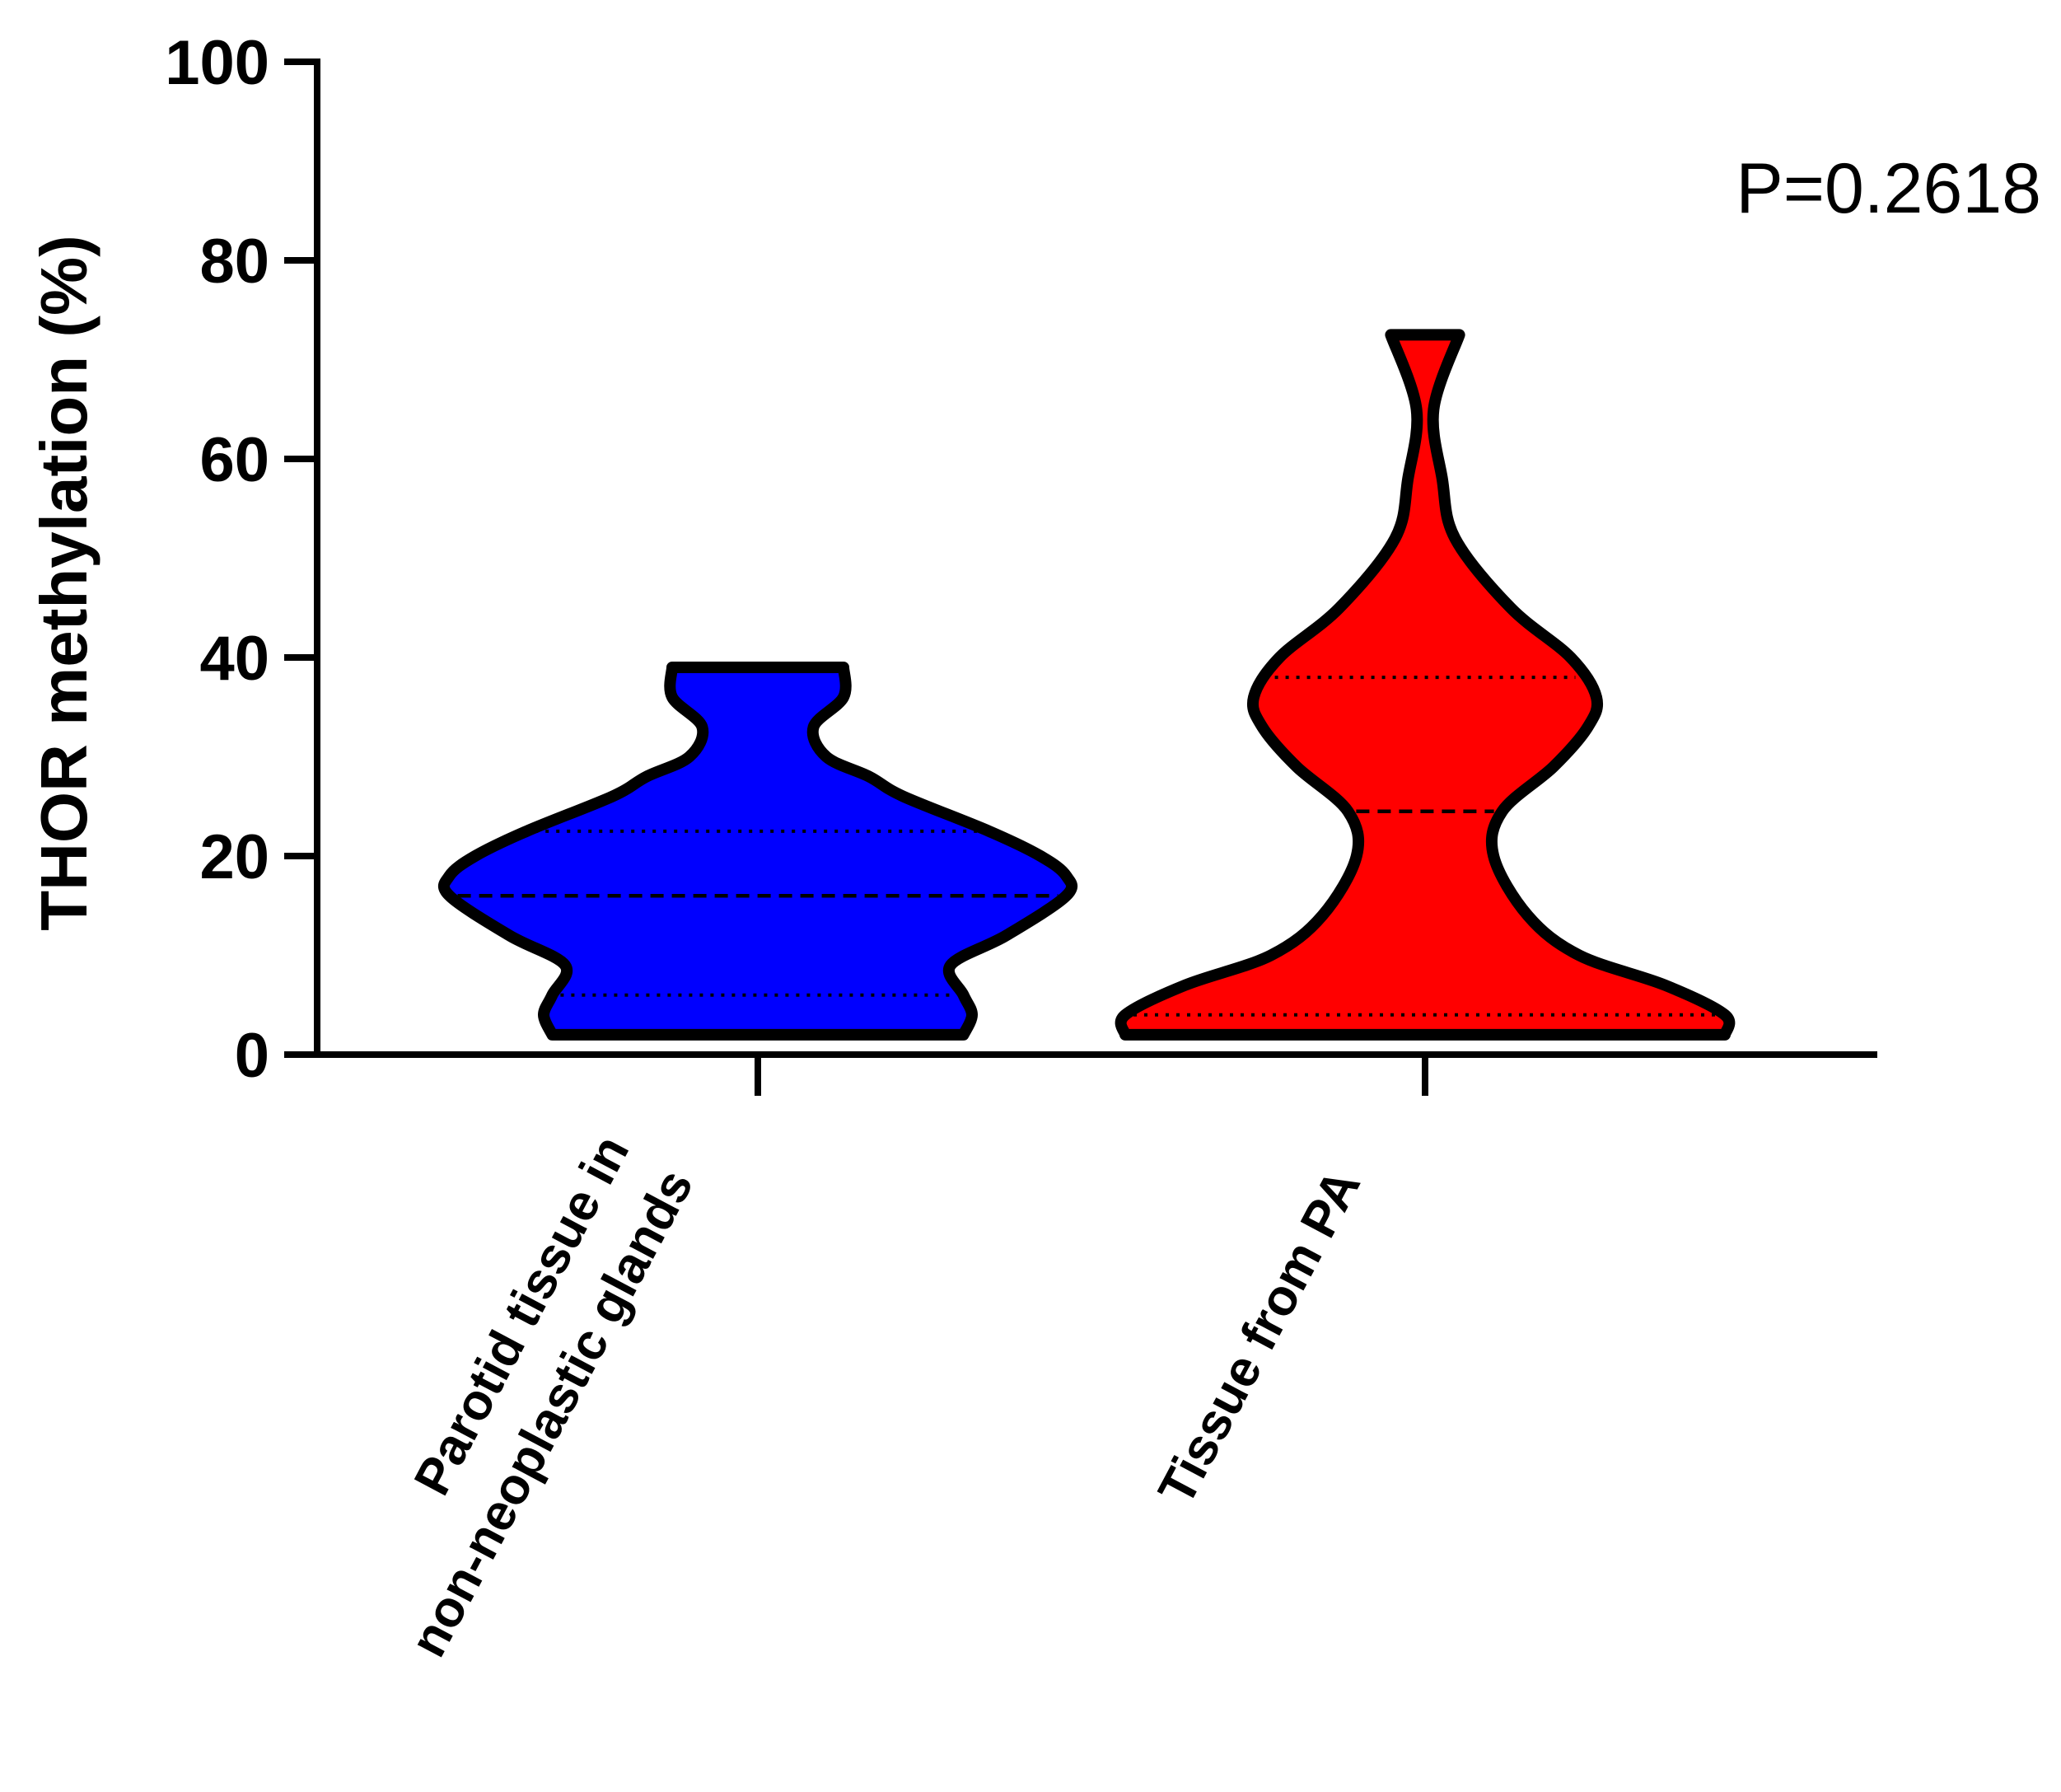 Image resolution: width=2061 pixels, height=1792 pixels. I want to click on x-tick-label-2: Tissue from PA, so click(1259, 1337).